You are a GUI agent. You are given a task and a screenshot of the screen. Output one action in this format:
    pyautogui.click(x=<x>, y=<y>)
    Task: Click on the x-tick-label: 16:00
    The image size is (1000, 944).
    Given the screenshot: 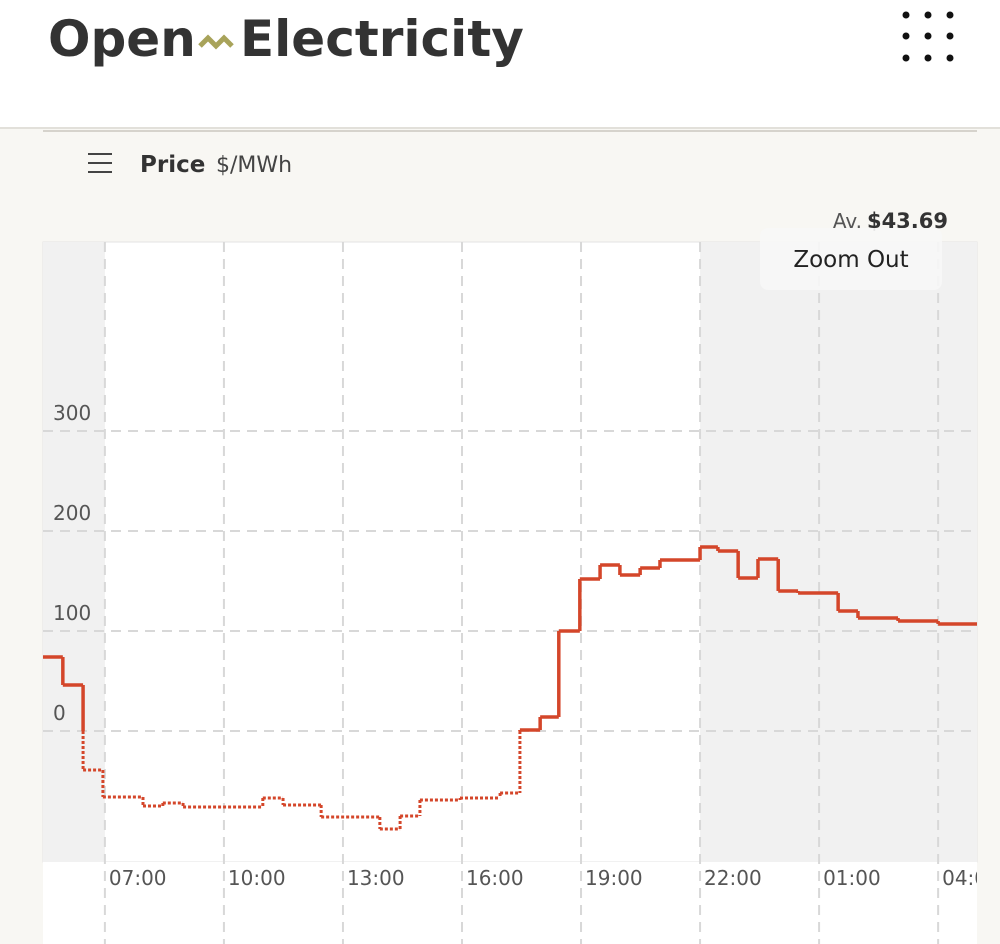 What is the action you would take?
    pyautogui.click(x=495, y=878)
    